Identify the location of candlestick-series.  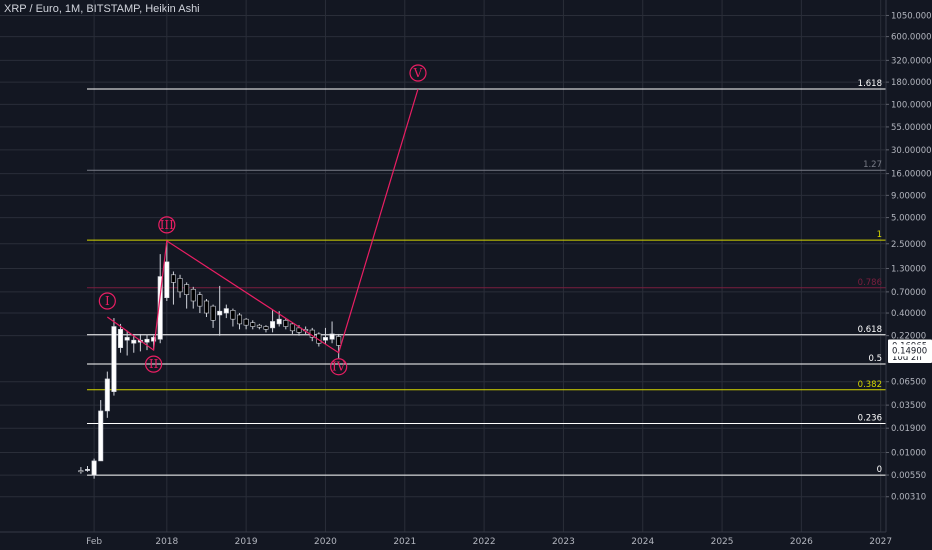
(210, 359).